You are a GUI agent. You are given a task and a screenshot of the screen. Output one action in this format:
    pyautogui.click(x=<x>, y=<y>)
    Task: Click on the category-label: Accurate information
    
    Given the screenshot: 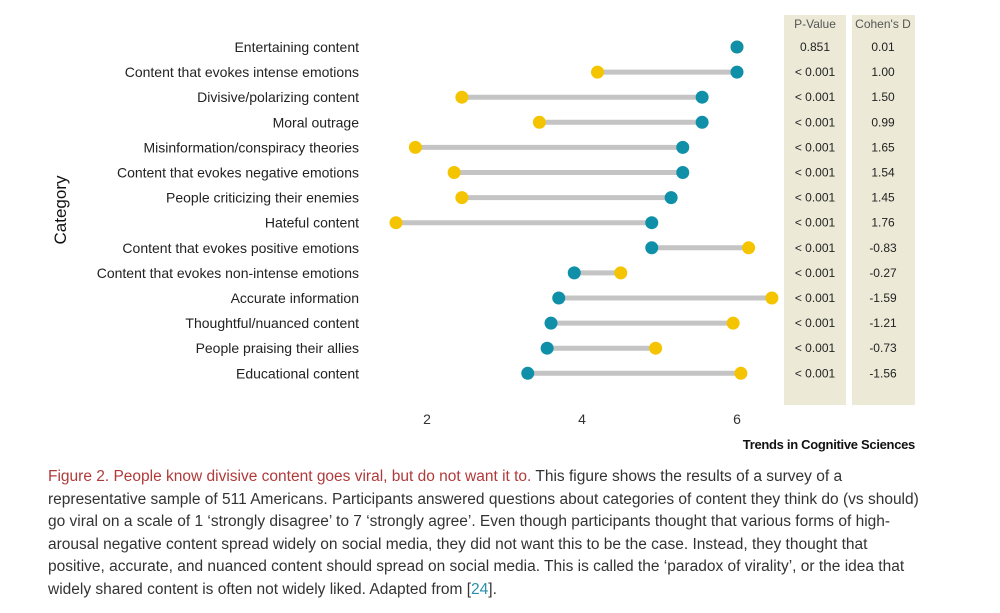 What is the action you would take?
    pyautogui.click(x=295, y=298)
    